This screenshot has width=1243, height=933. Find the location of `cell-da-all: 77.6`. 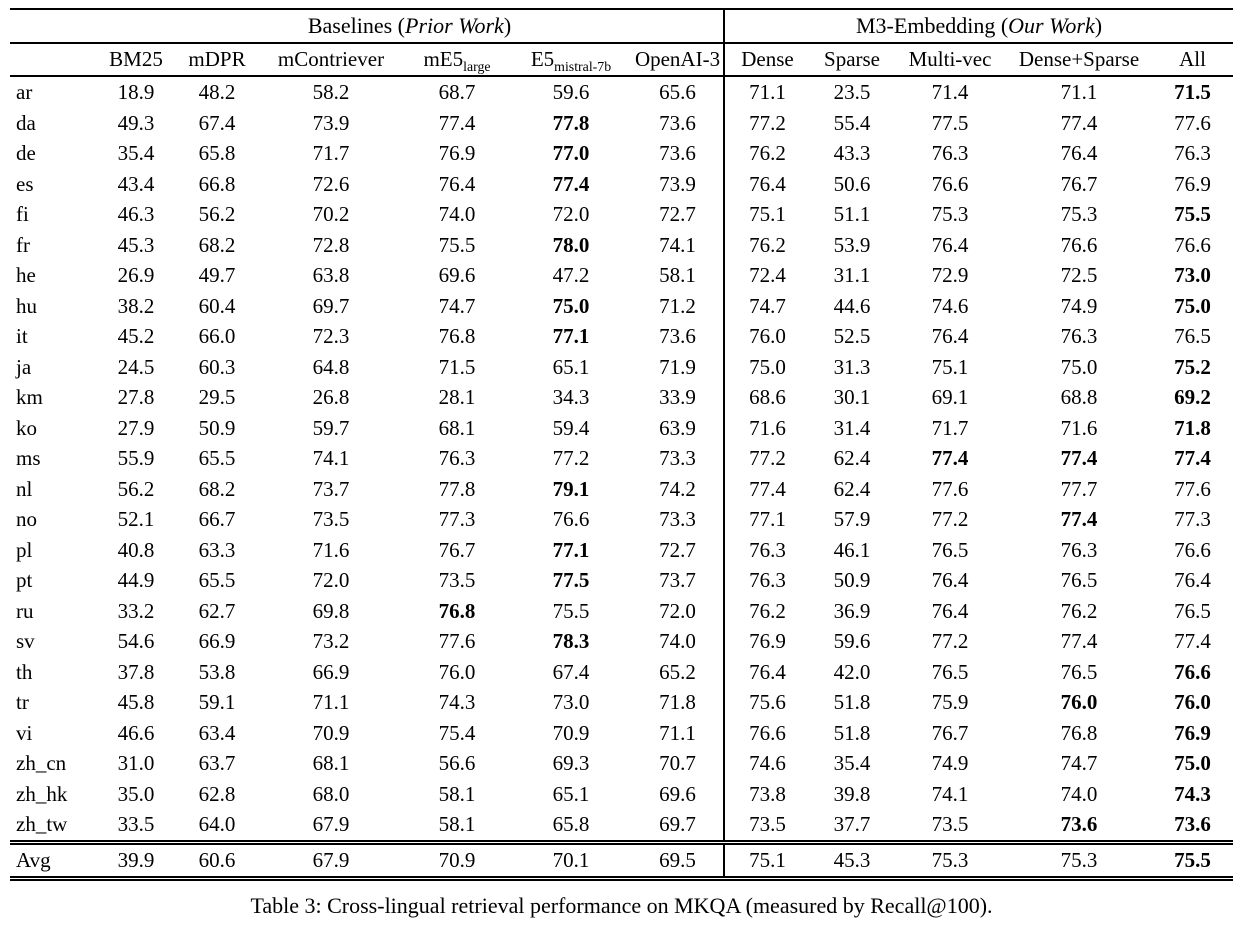

cell-da-all: 77.6 is located at coordinates (1192, 122).